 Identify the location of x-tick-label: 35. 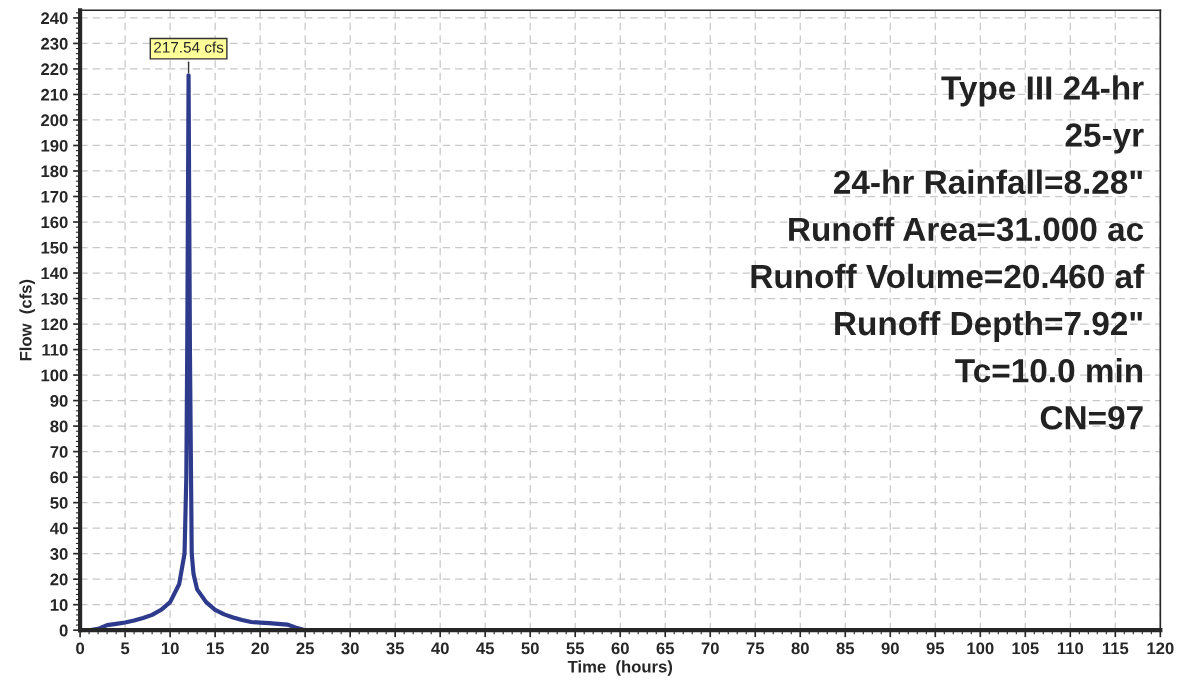
(395, 648).